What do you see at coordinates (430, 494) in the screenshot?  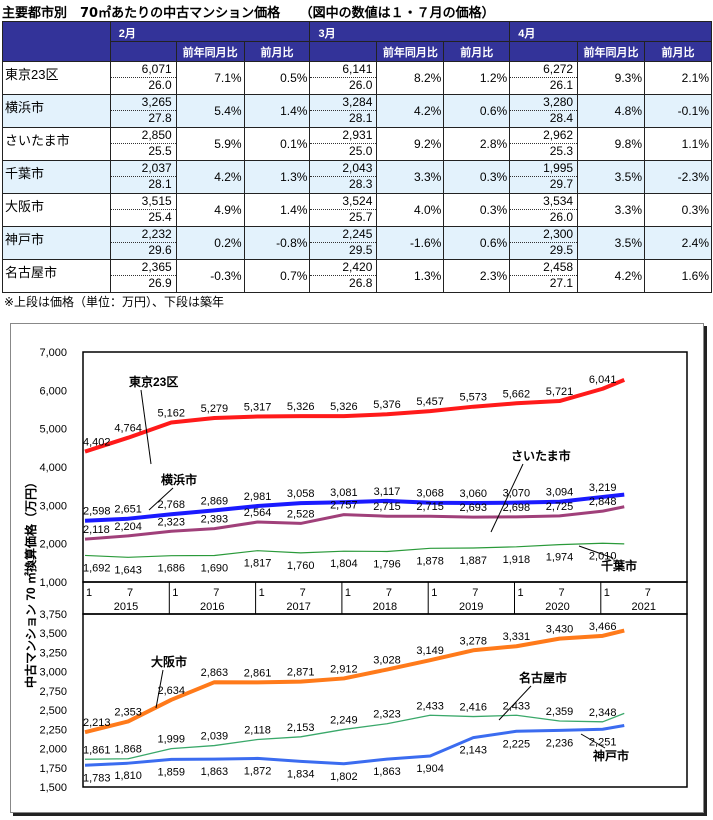 I see `data-label: 3,068` at bounding box center [430, 494].